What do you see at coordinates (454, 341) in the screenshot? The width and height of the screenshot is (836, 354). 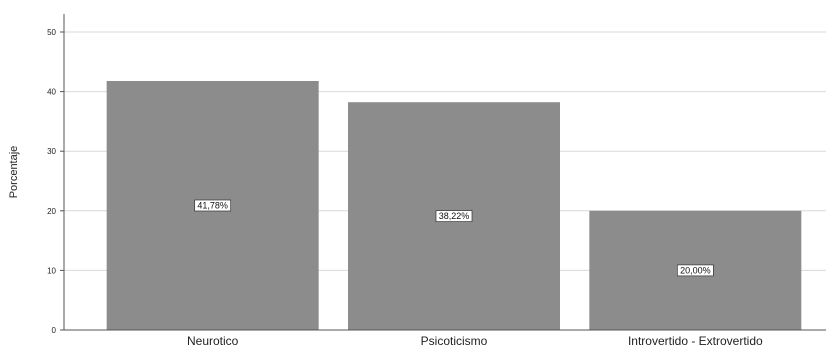 I see `x-category-label: Psicoticismo` at bounding box center [454, 341].